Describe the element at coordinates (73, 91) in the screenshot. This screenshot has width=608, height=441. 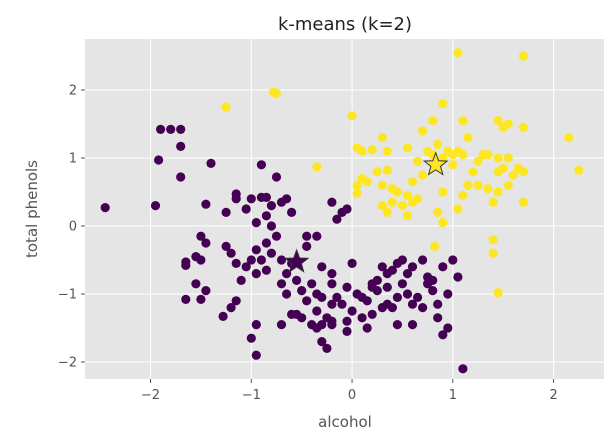
I see `y-tick-label: 2` at that location.